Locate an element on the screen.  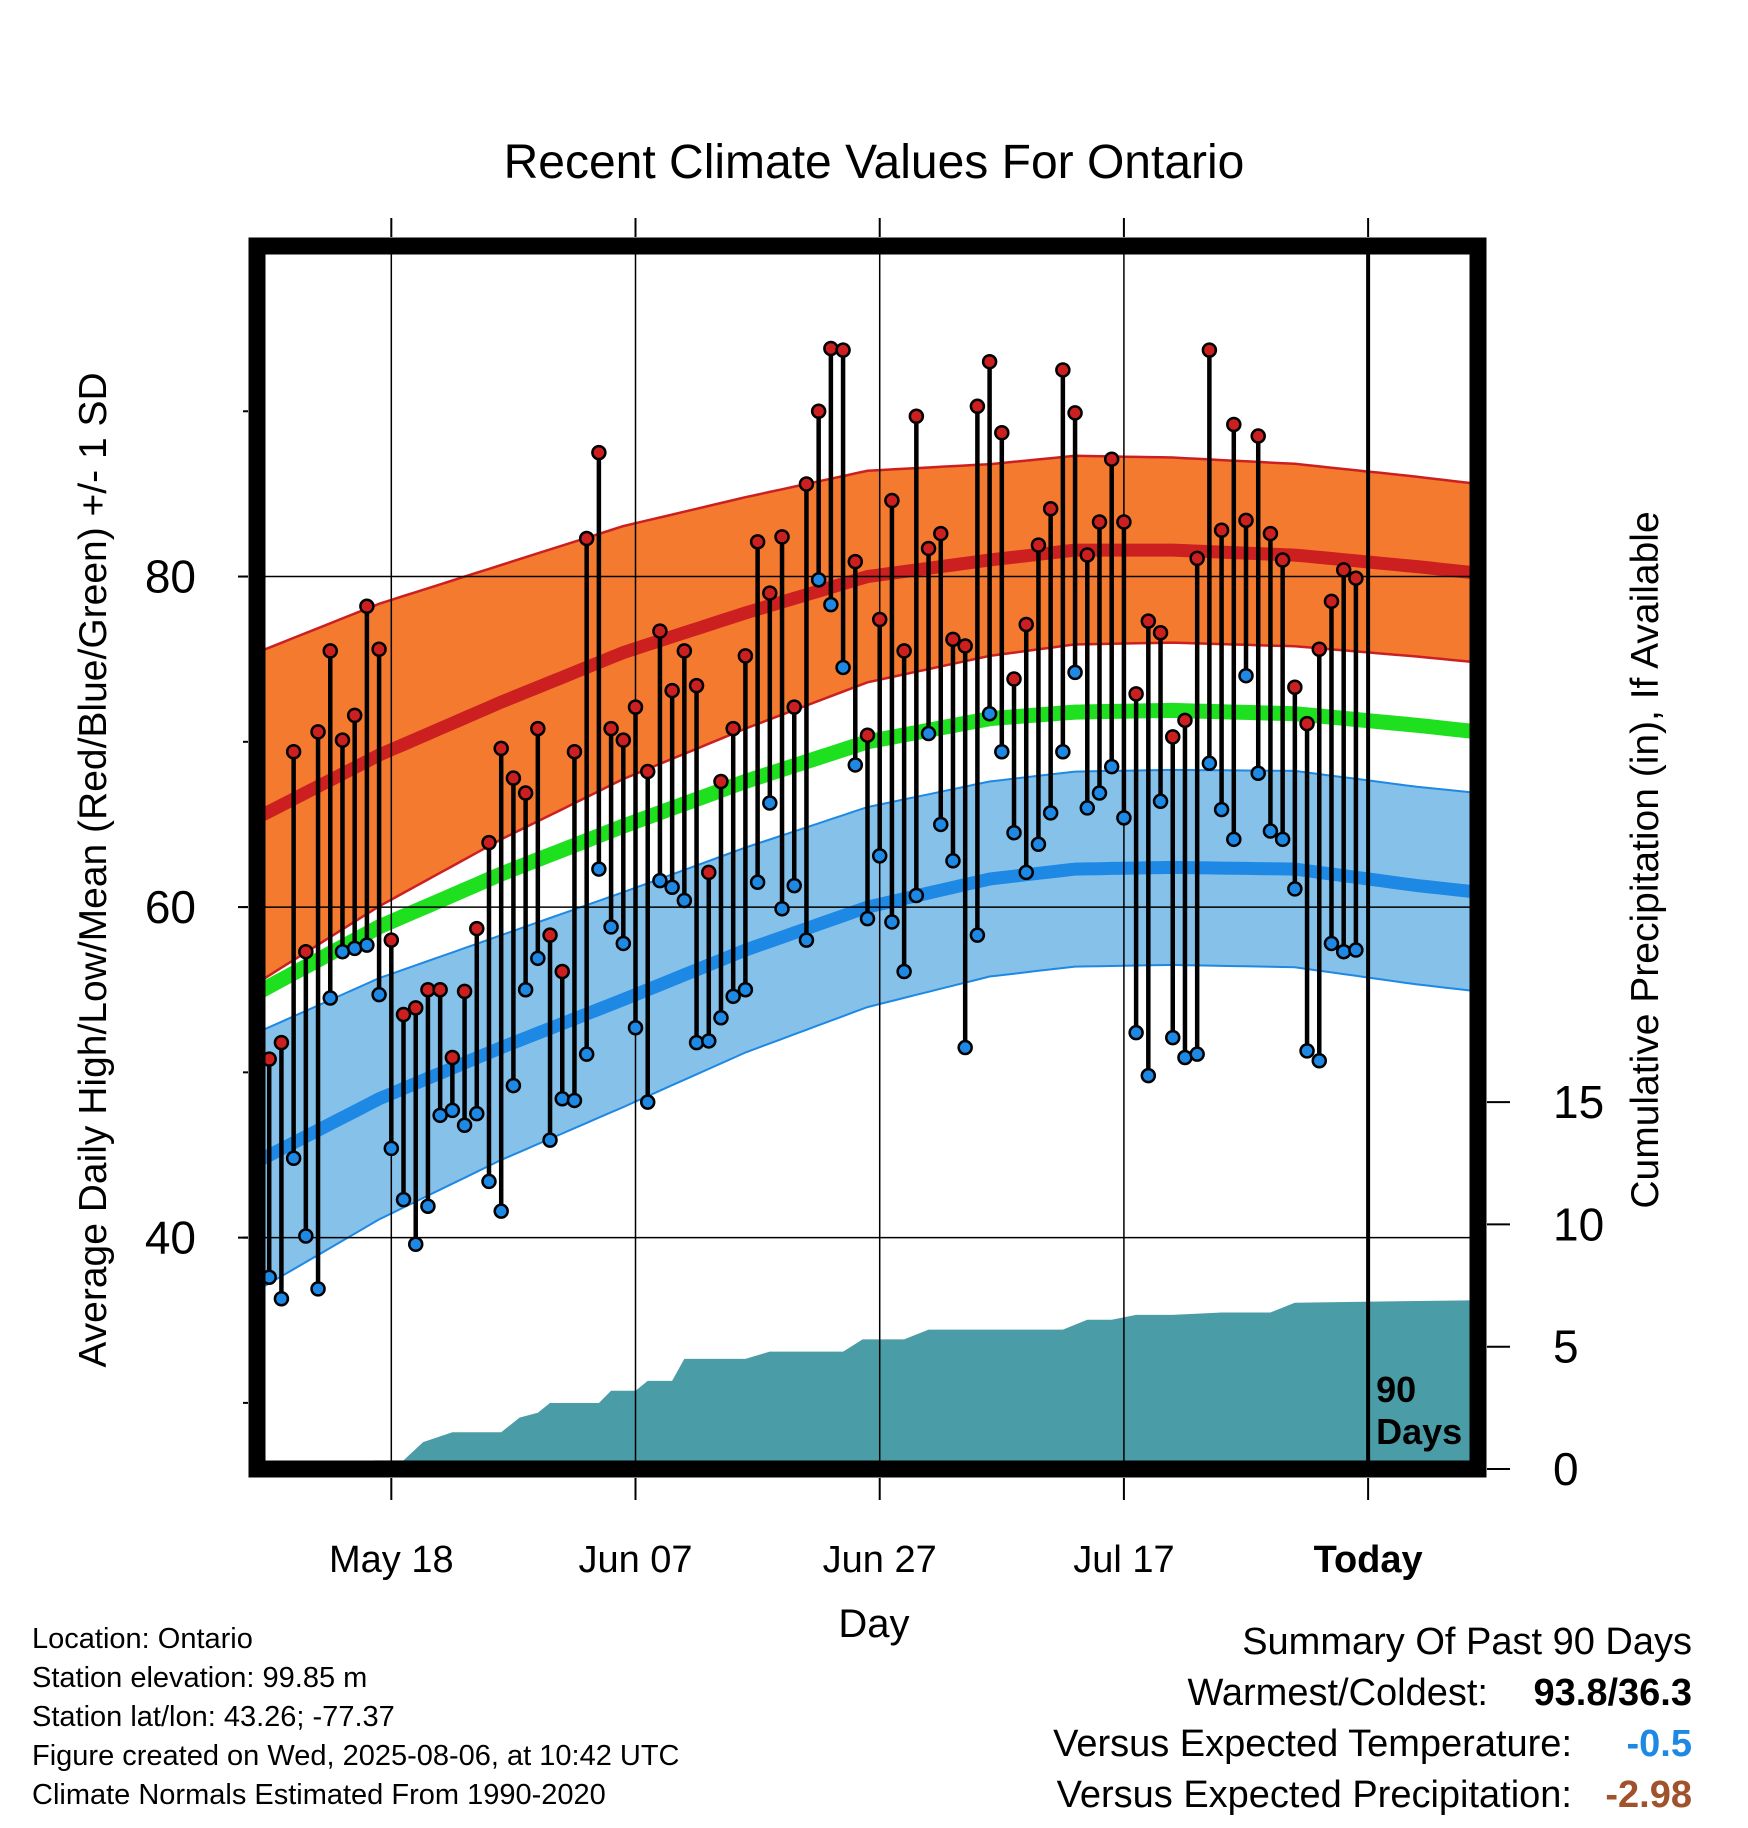
normals-text: Climate Normals Estimated From 1990-2020 is located at coordinates (319, 1795).